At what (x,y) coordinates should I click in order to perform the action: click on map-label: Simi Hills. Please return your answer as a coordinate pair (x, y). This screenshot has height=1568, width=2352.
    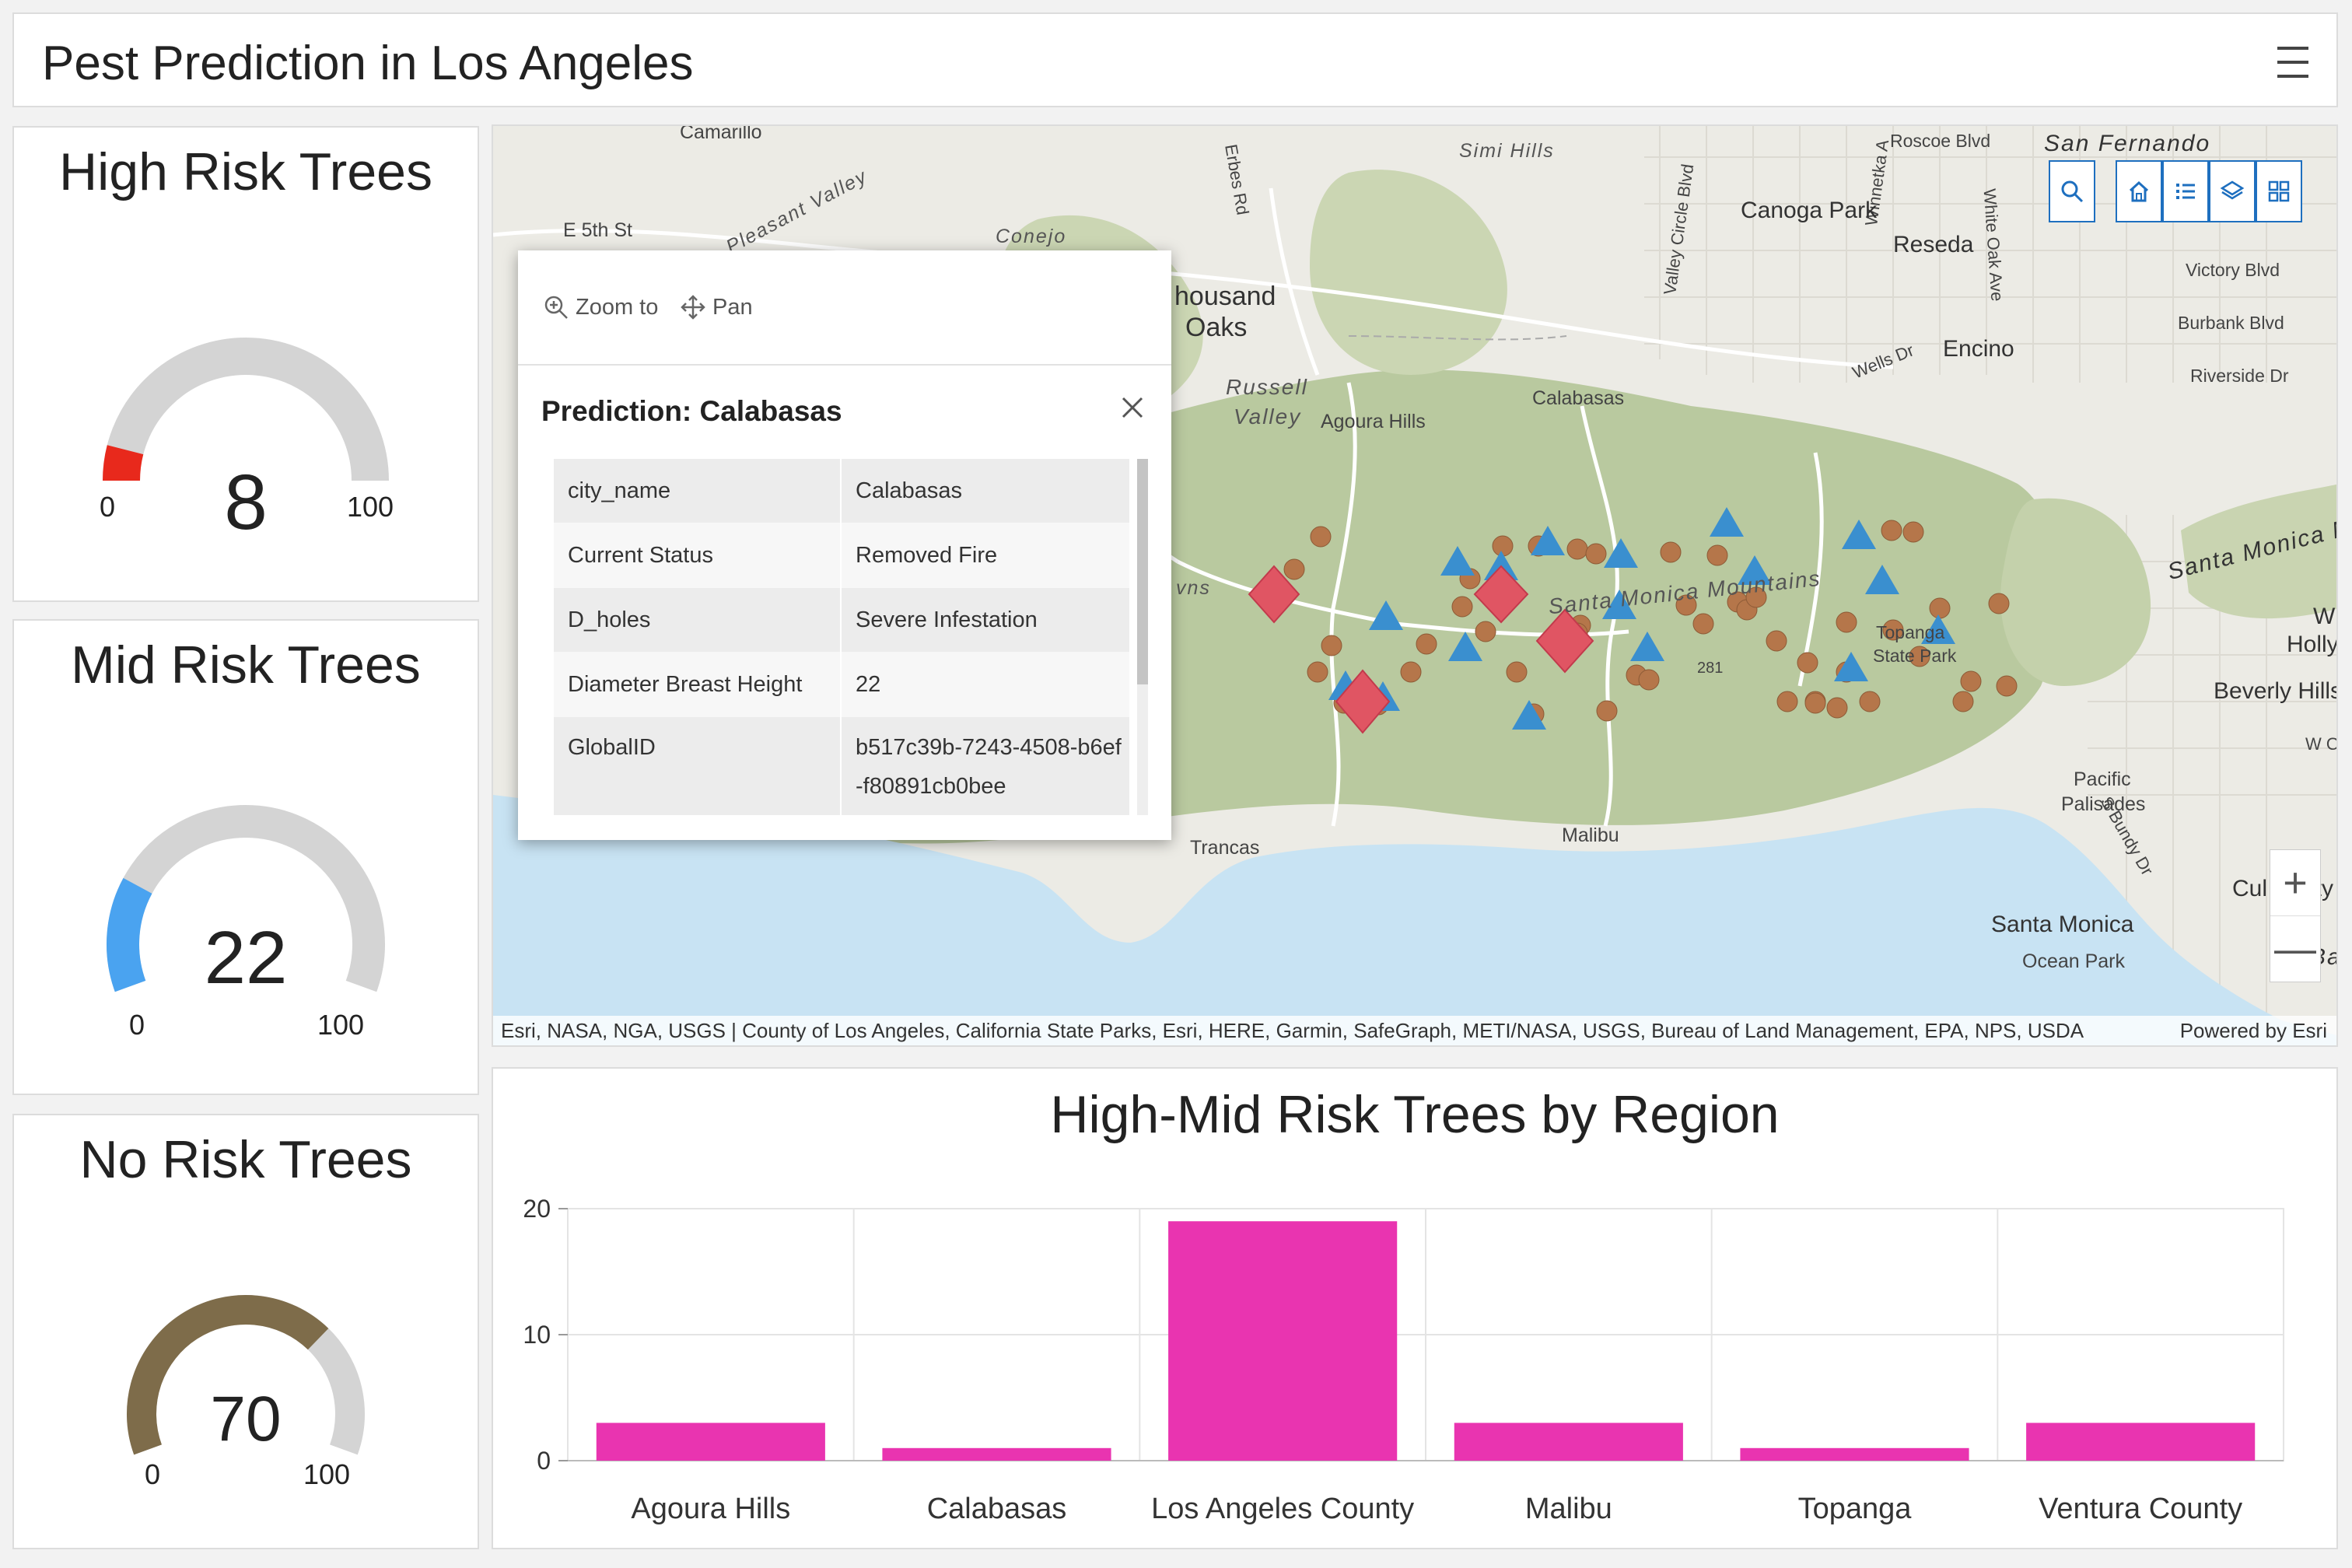
    Looking at the image, I should click on (1507, 151).